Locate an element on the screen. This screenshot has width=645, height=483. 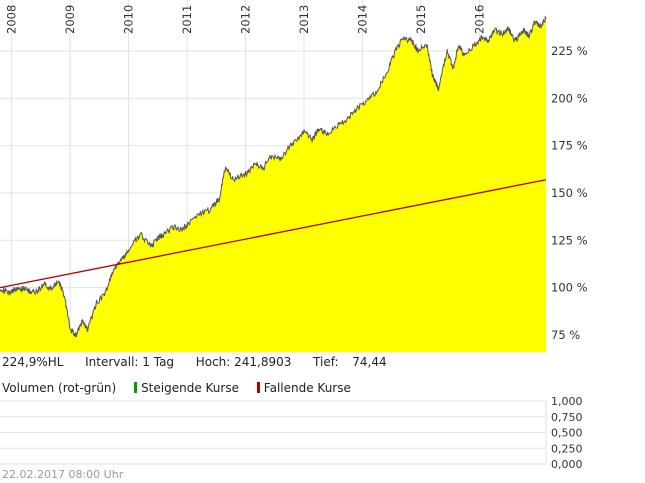
year-tick-label: 2008 is located at coordinates (12, 19).